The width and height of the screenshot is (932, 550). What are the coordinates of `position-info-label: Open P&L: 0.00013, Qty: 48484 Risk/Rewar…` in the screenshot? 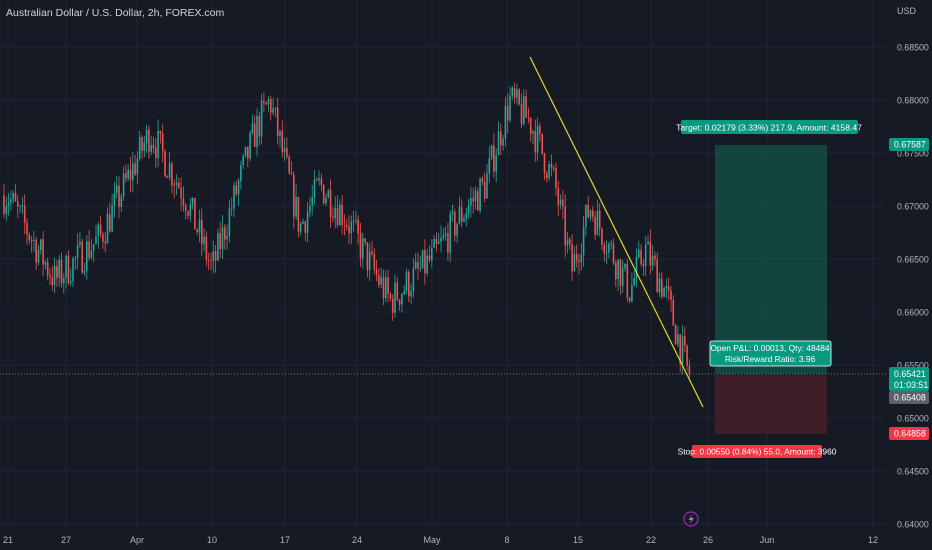 It's located at (770, 353).